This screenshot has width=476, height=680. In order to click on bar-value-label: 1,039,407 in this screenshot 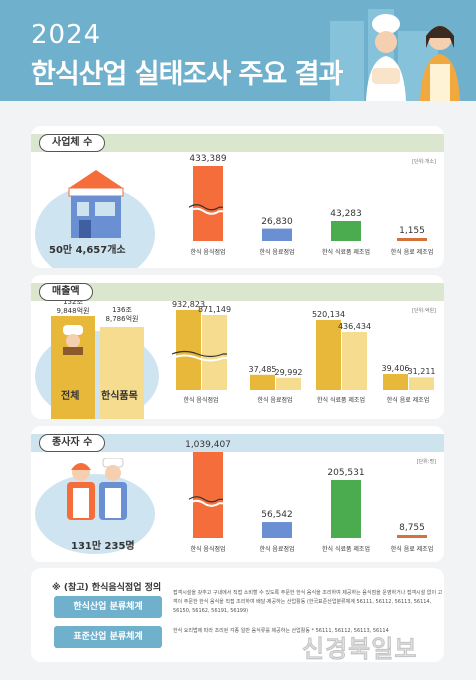, I will do `click(208, 445)`.